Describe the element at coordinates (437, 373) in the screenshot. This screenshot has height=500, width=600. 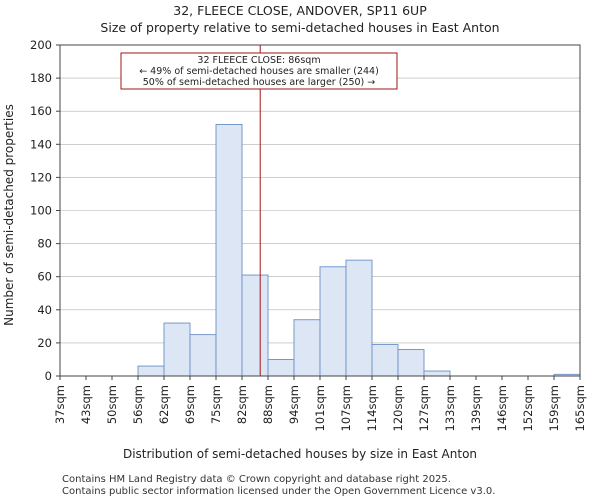
I see `bar-127sqm` at that location.